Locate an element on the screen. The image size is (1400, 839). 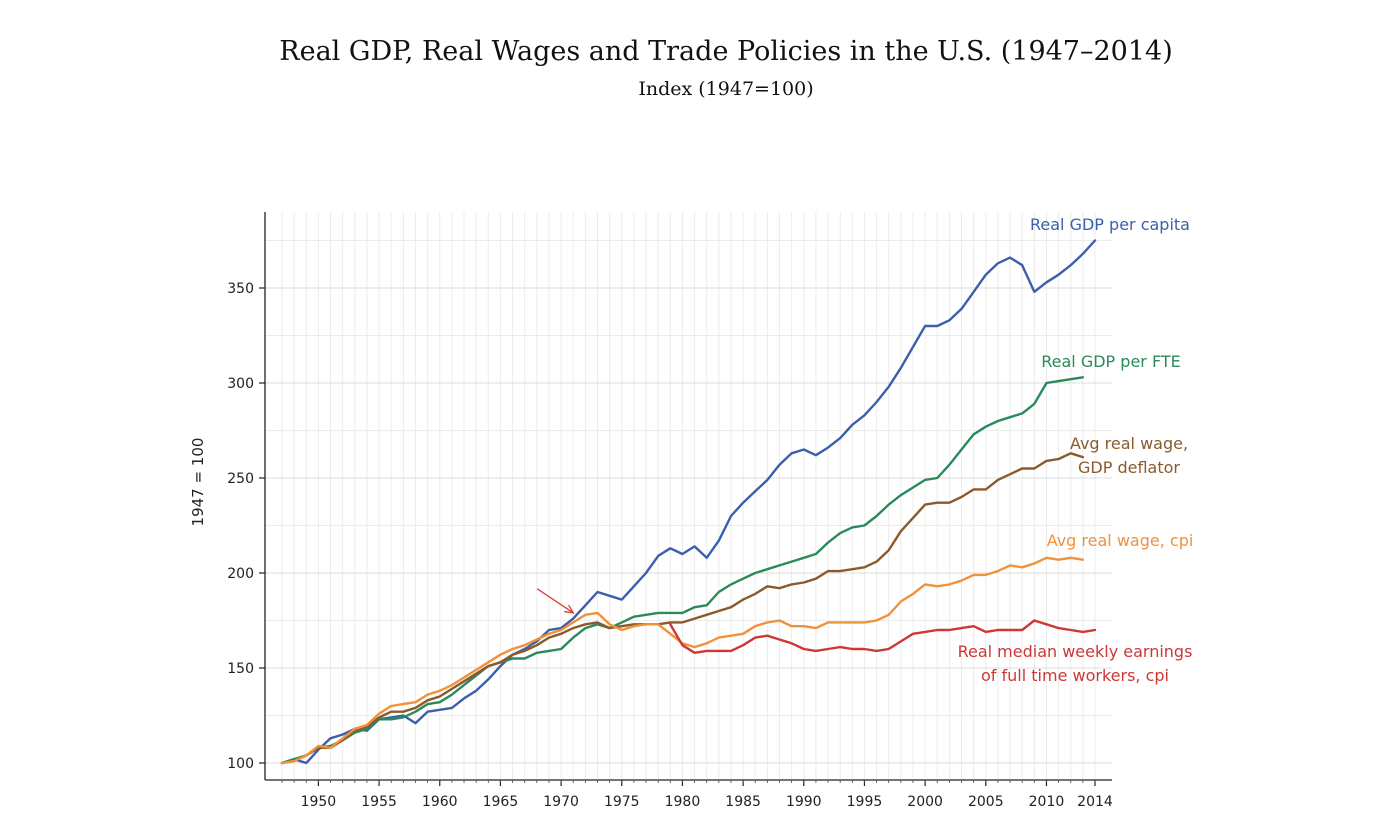
annotation-arrow-shaft is located at coordinates (555, 601).